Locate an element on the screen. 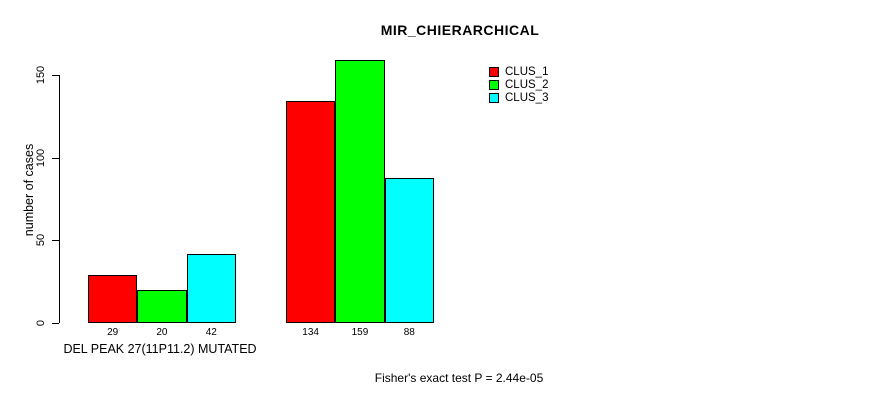 The image size is (890, 400). legend-item-clus-2: CLUS_2 is located at coordinates (518, 84).